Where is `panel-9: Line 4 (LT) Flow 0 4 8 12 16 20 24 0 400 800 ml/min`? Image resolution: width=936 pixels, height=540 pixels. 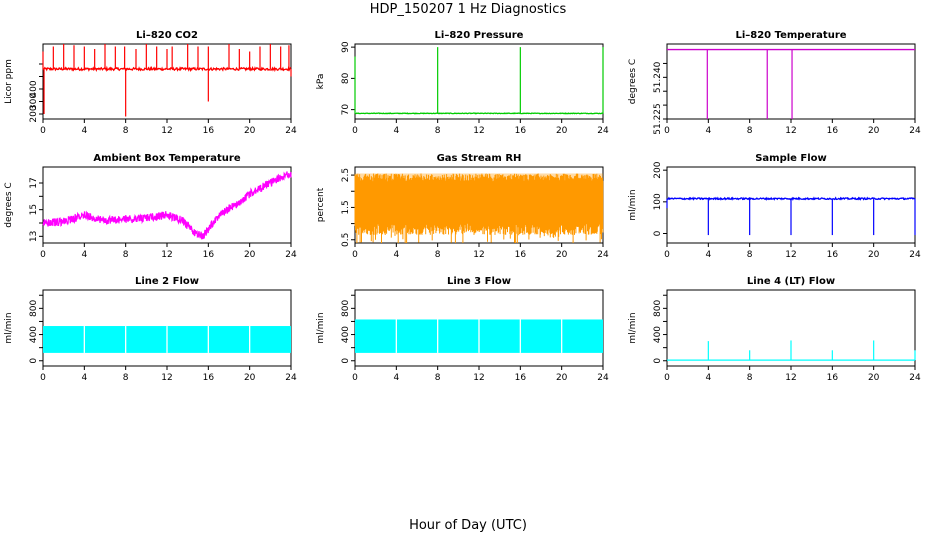 panel-9: Line 4 (LT) Flow 0 4 8 12 16 20 24 0 400 800 ml/min is located at coordinates (774, 329).